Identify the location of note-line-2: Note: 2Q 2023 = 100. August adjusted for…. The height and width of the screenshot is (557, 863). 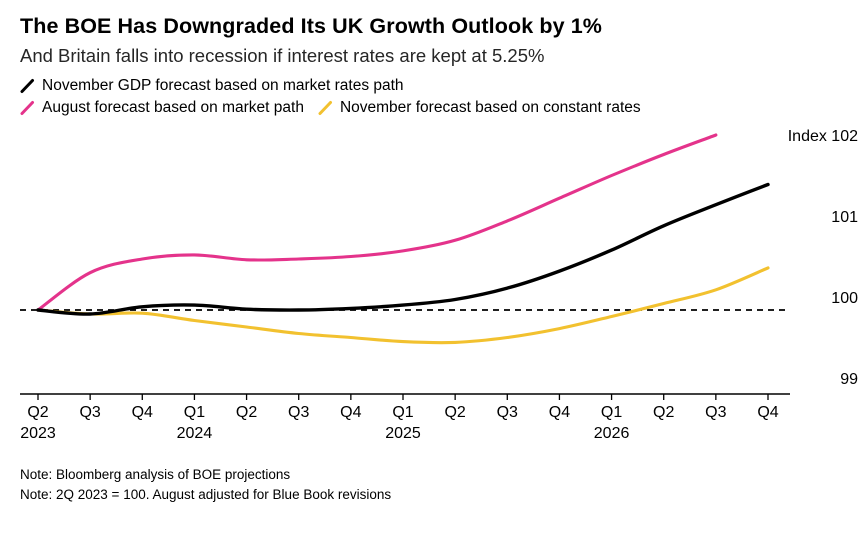
(206, 495).